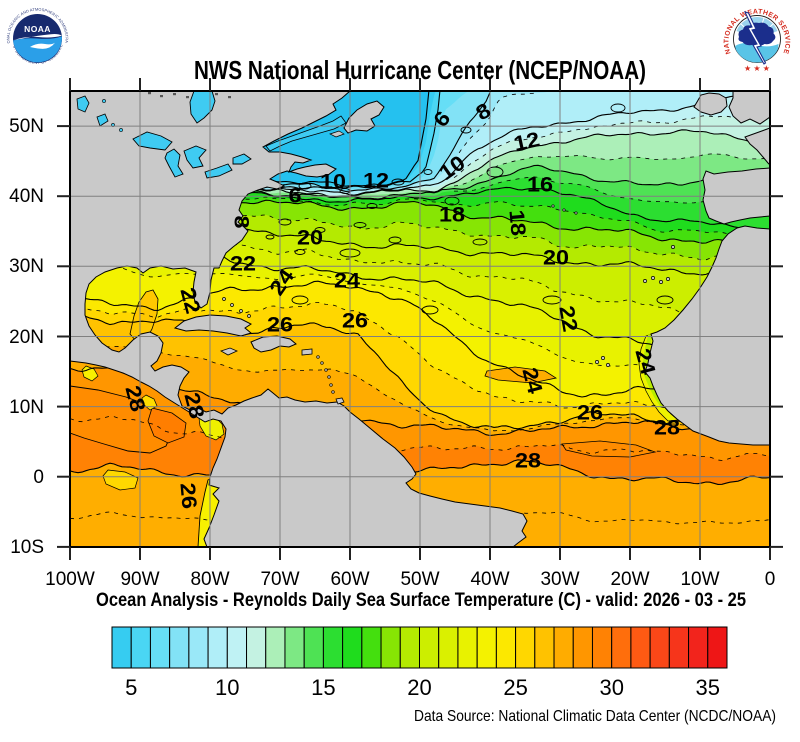 The image size is (800, 742). Describe the element at coordinates (419, 579) in the screenshot. I see `svg-text: 50W` at that location.